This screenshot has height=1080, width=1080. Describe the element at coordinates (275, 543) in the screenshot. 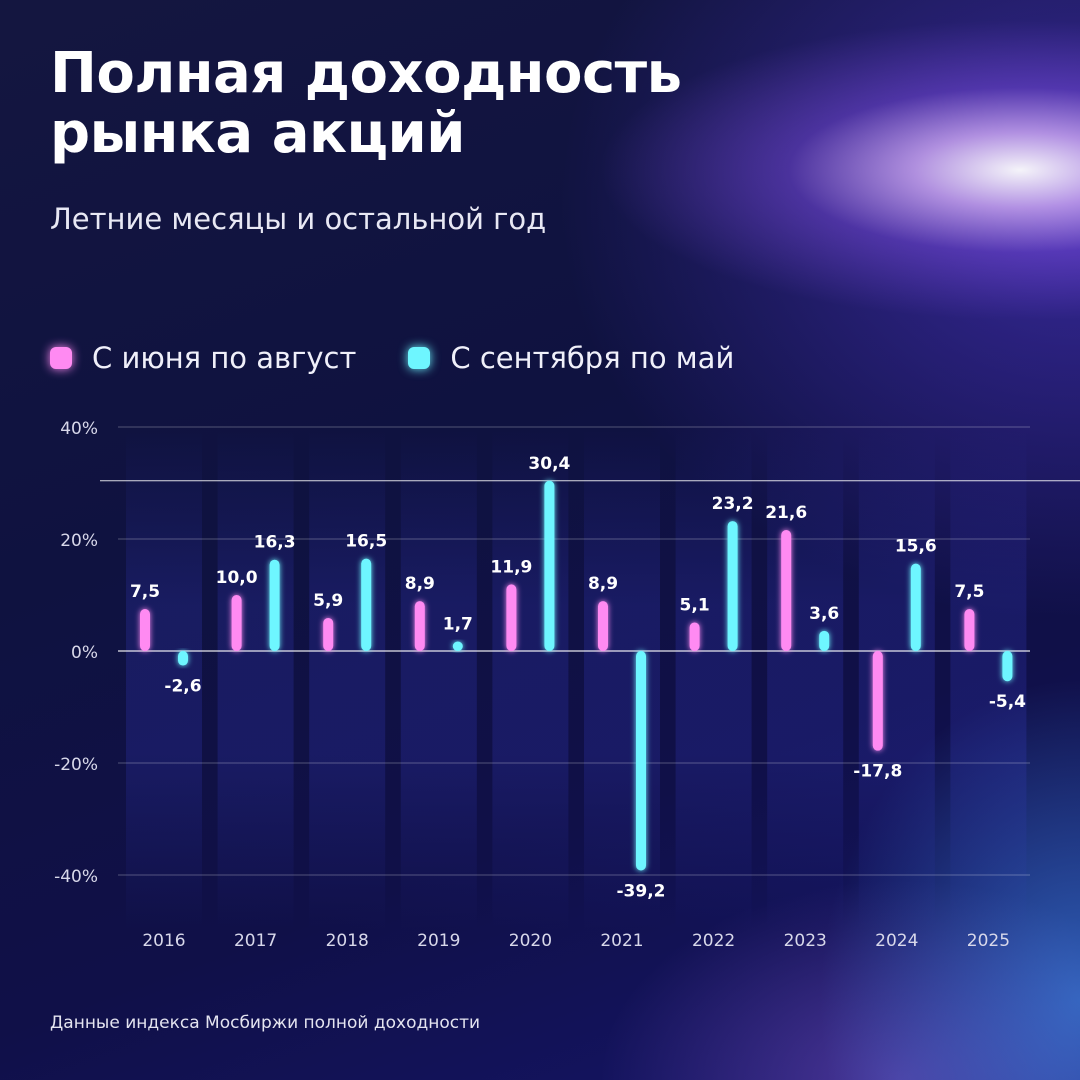

I see `data-label-rest-of-year: 16,3` at that location.